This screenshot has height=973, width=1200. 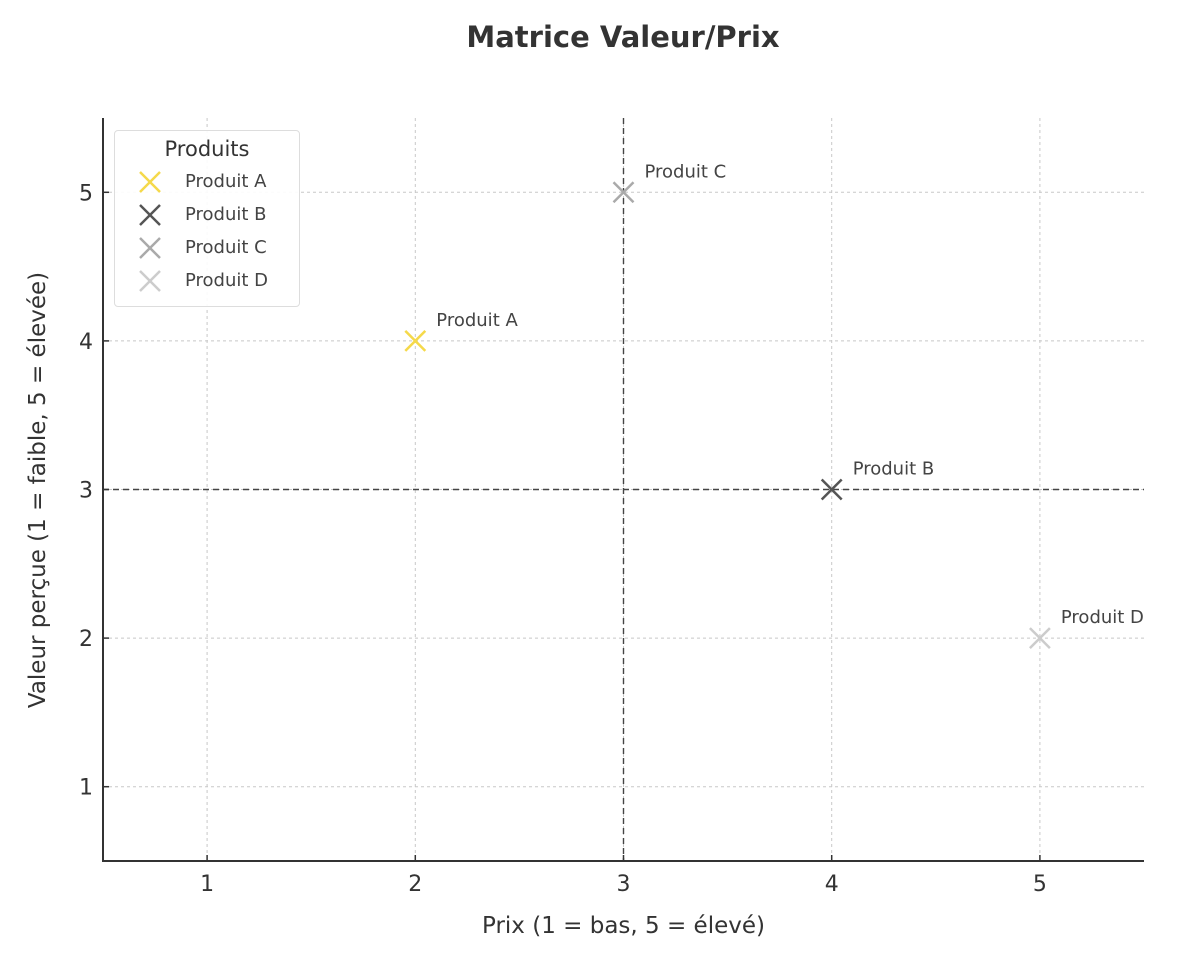 What do you see at coordinates (38, 490) in the screenshot?
I see `y-axis-label: Valeur perçue (1 = faible, 5 = élevée)` at bounding box center [38, 490].